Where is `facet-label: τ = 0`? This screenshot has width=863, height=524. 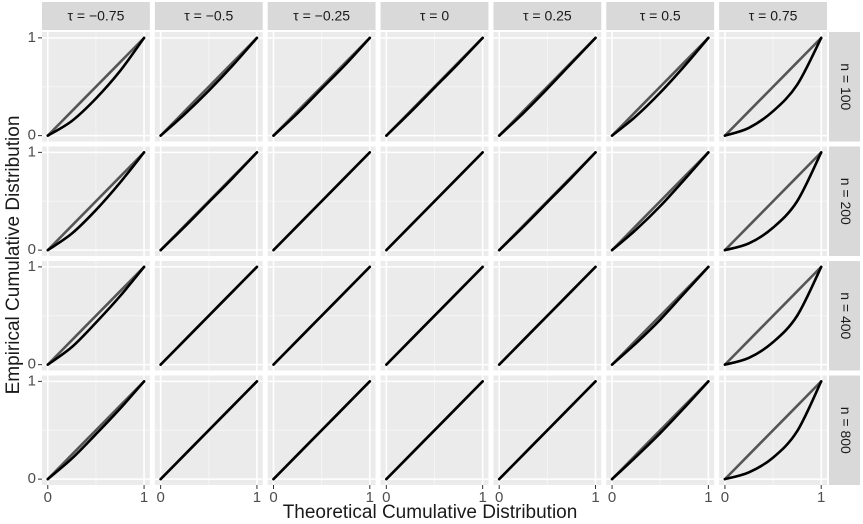 facet-label: τ = 0 is located at coordinates (434, 16).